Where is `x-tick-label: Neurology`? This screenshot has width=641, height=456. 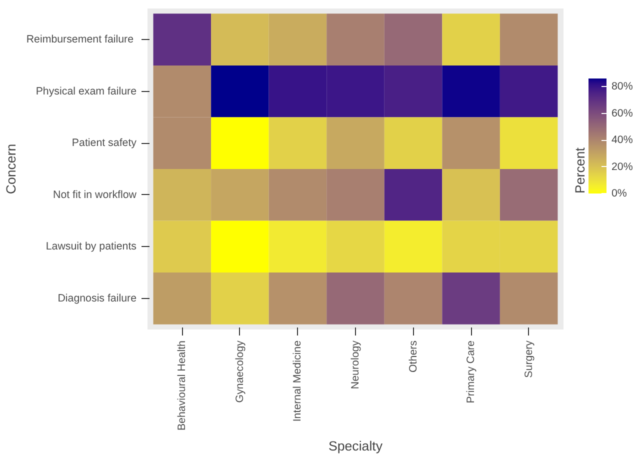 x-tick-label: Neurology is located at coordinates (356, 365).